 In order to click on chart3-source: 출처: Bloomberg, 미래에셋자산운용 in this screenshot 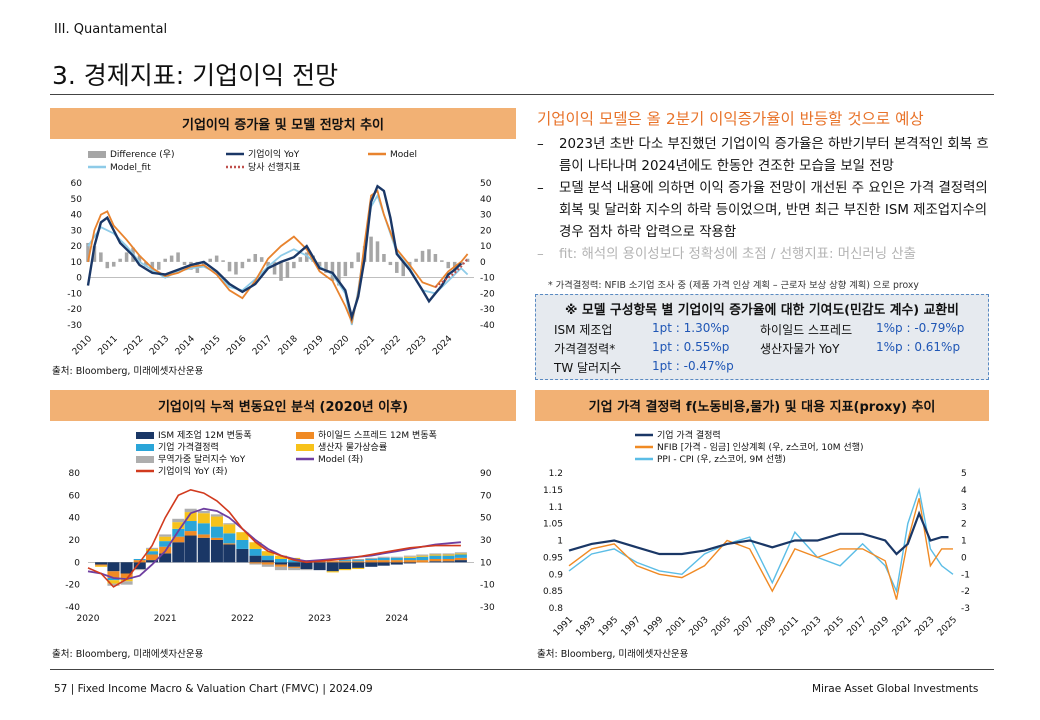, I will do `click(613, 654)`.